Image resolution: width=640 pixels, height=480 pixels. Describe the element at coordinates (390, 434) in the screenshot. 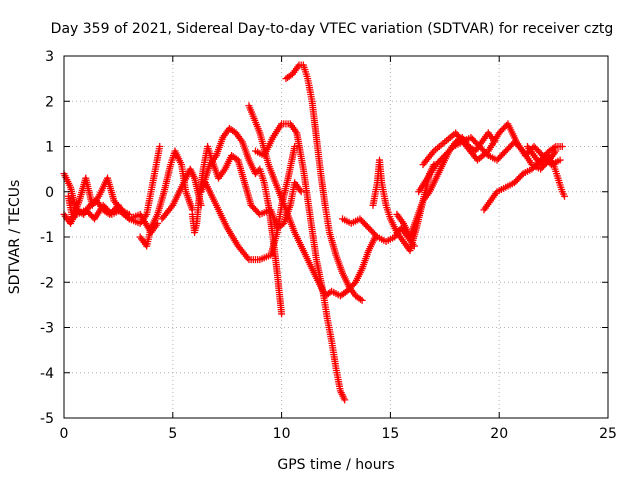

I see `x-tick-label: 15` at that location.